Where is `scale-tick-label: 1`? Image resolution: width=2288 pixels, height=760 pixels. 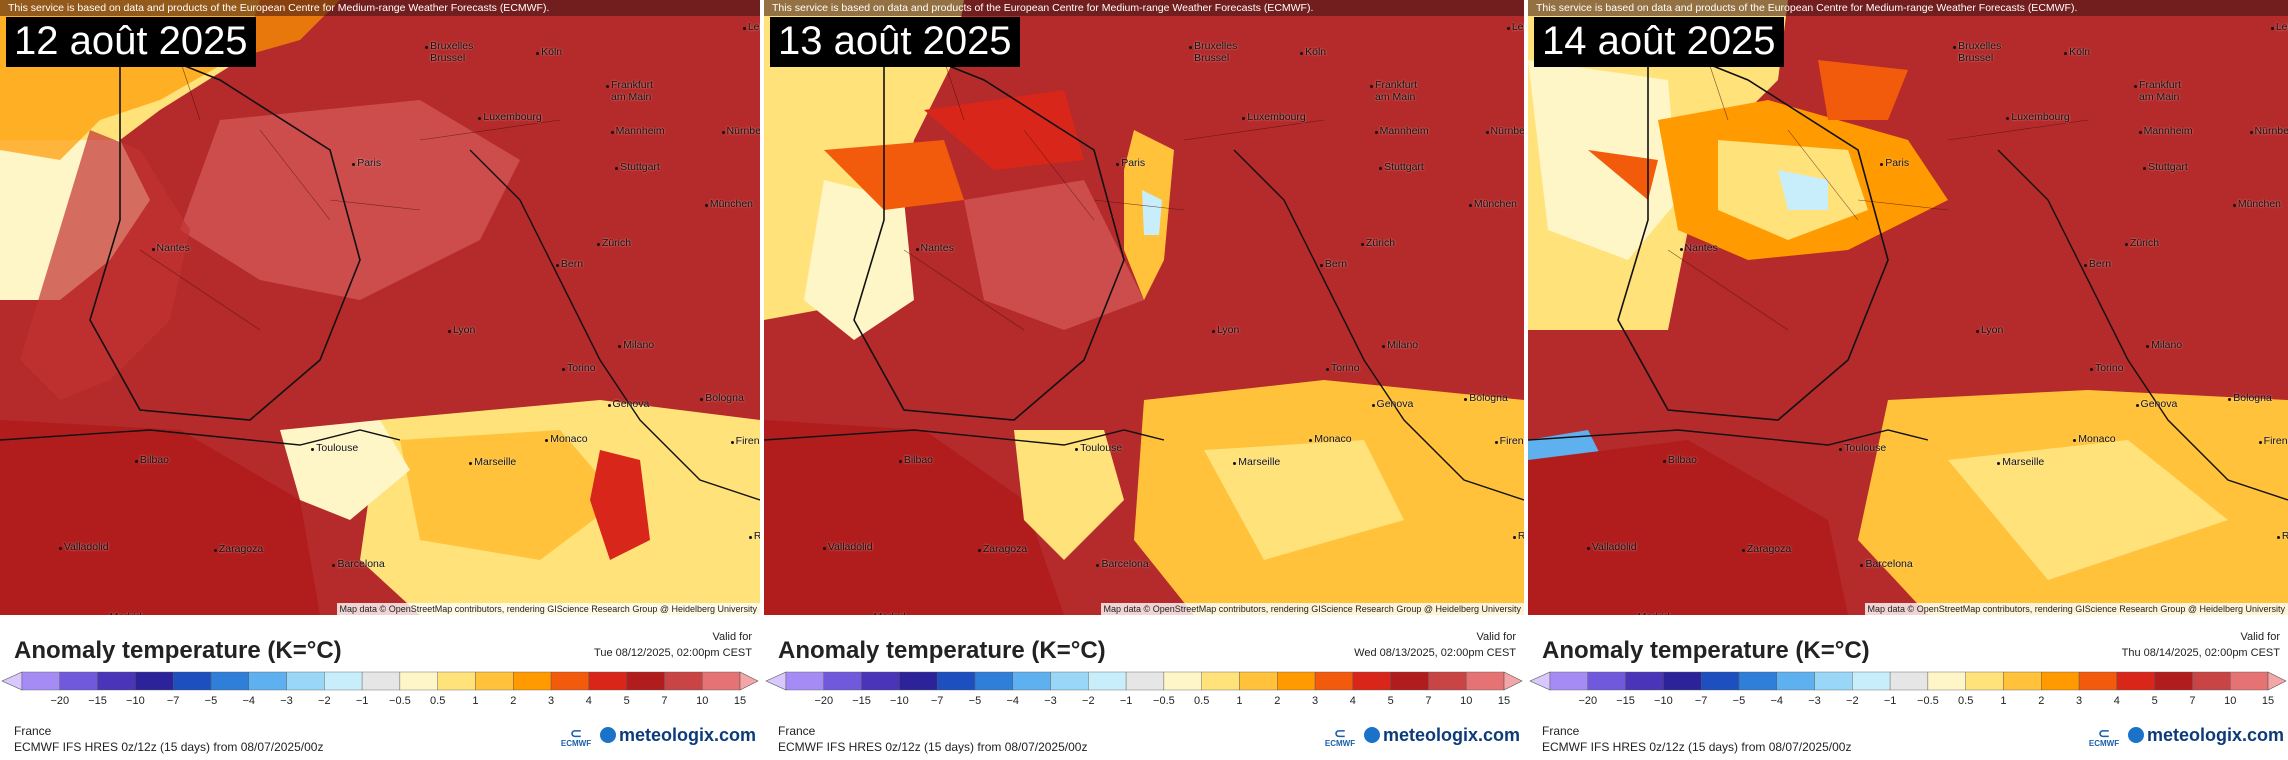
scale-tick-label: 1 is located at coordinates (2003, 701).